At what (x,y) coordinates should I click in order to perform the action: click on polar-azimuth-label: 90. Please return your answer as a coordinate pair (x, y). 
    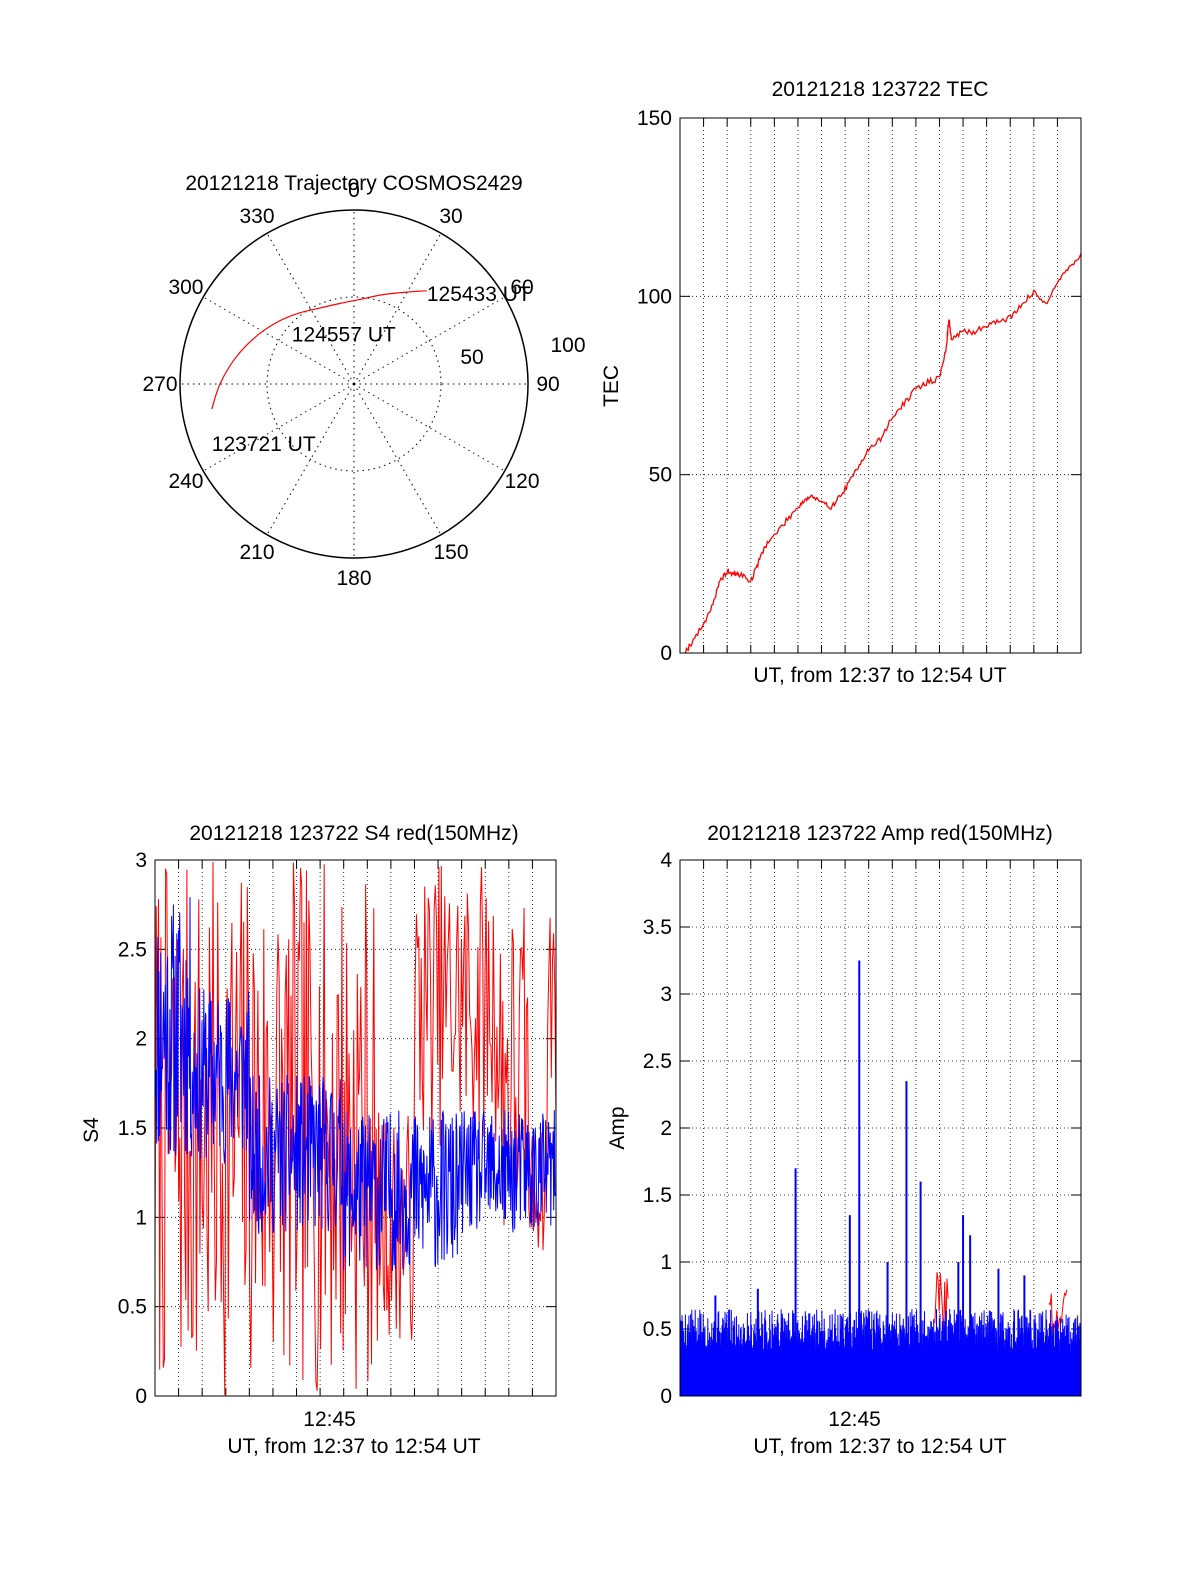
    Looking at the image, I should click on (547, 384).